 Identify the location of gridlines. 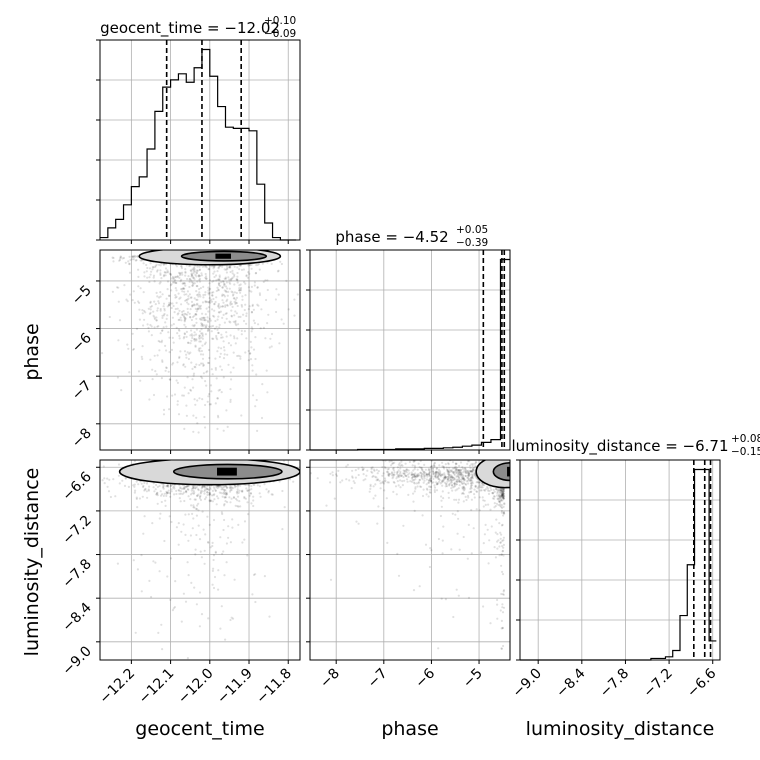
(410, 560).